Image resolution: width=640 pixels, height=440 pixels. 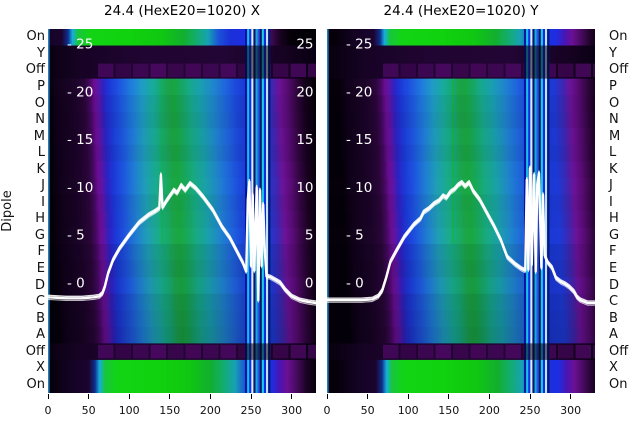 What do you see at coordinates (614, 119) in the screenshot?
I see `row-label-right: N` at bounding box center [614, 119].